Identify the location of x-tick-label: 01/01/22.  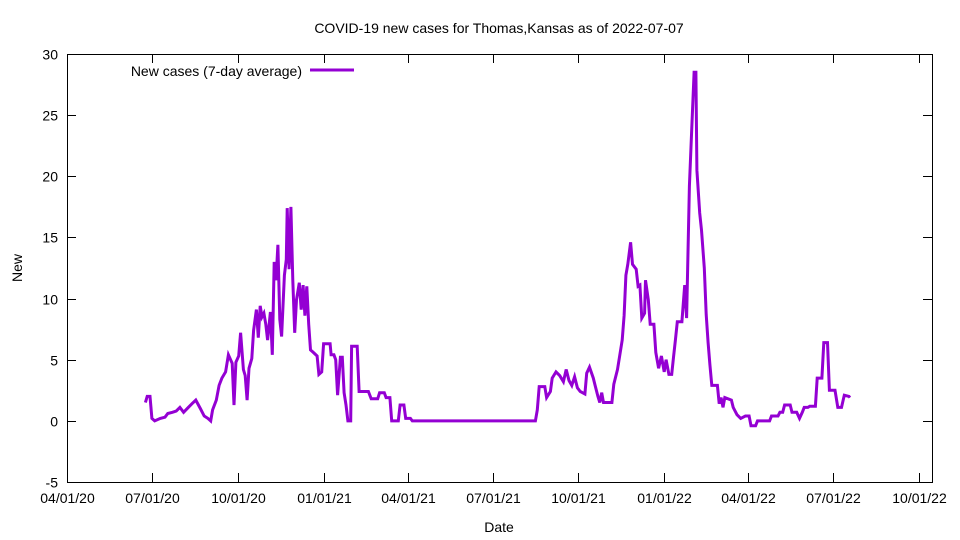
(664, 498).